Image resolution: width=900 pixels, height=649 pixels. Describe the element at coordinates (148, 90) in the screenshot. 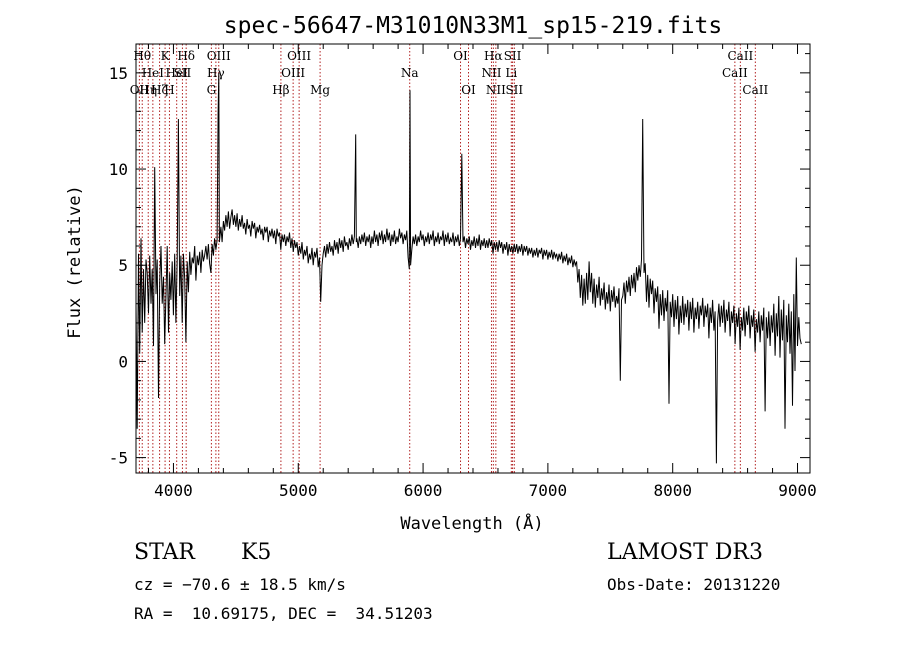

I see `spectral-line-label: Hη` at that location.